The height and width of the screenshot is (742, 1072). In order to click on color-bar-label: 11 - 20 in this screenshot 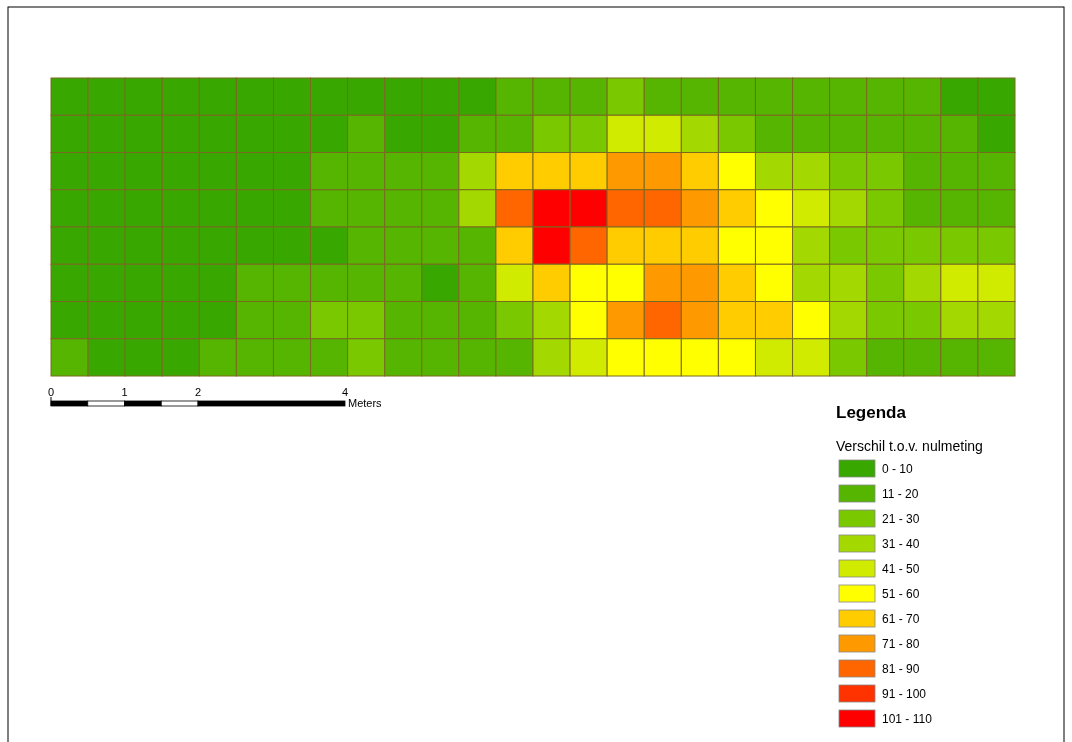, I will do `click(900, 494)`.